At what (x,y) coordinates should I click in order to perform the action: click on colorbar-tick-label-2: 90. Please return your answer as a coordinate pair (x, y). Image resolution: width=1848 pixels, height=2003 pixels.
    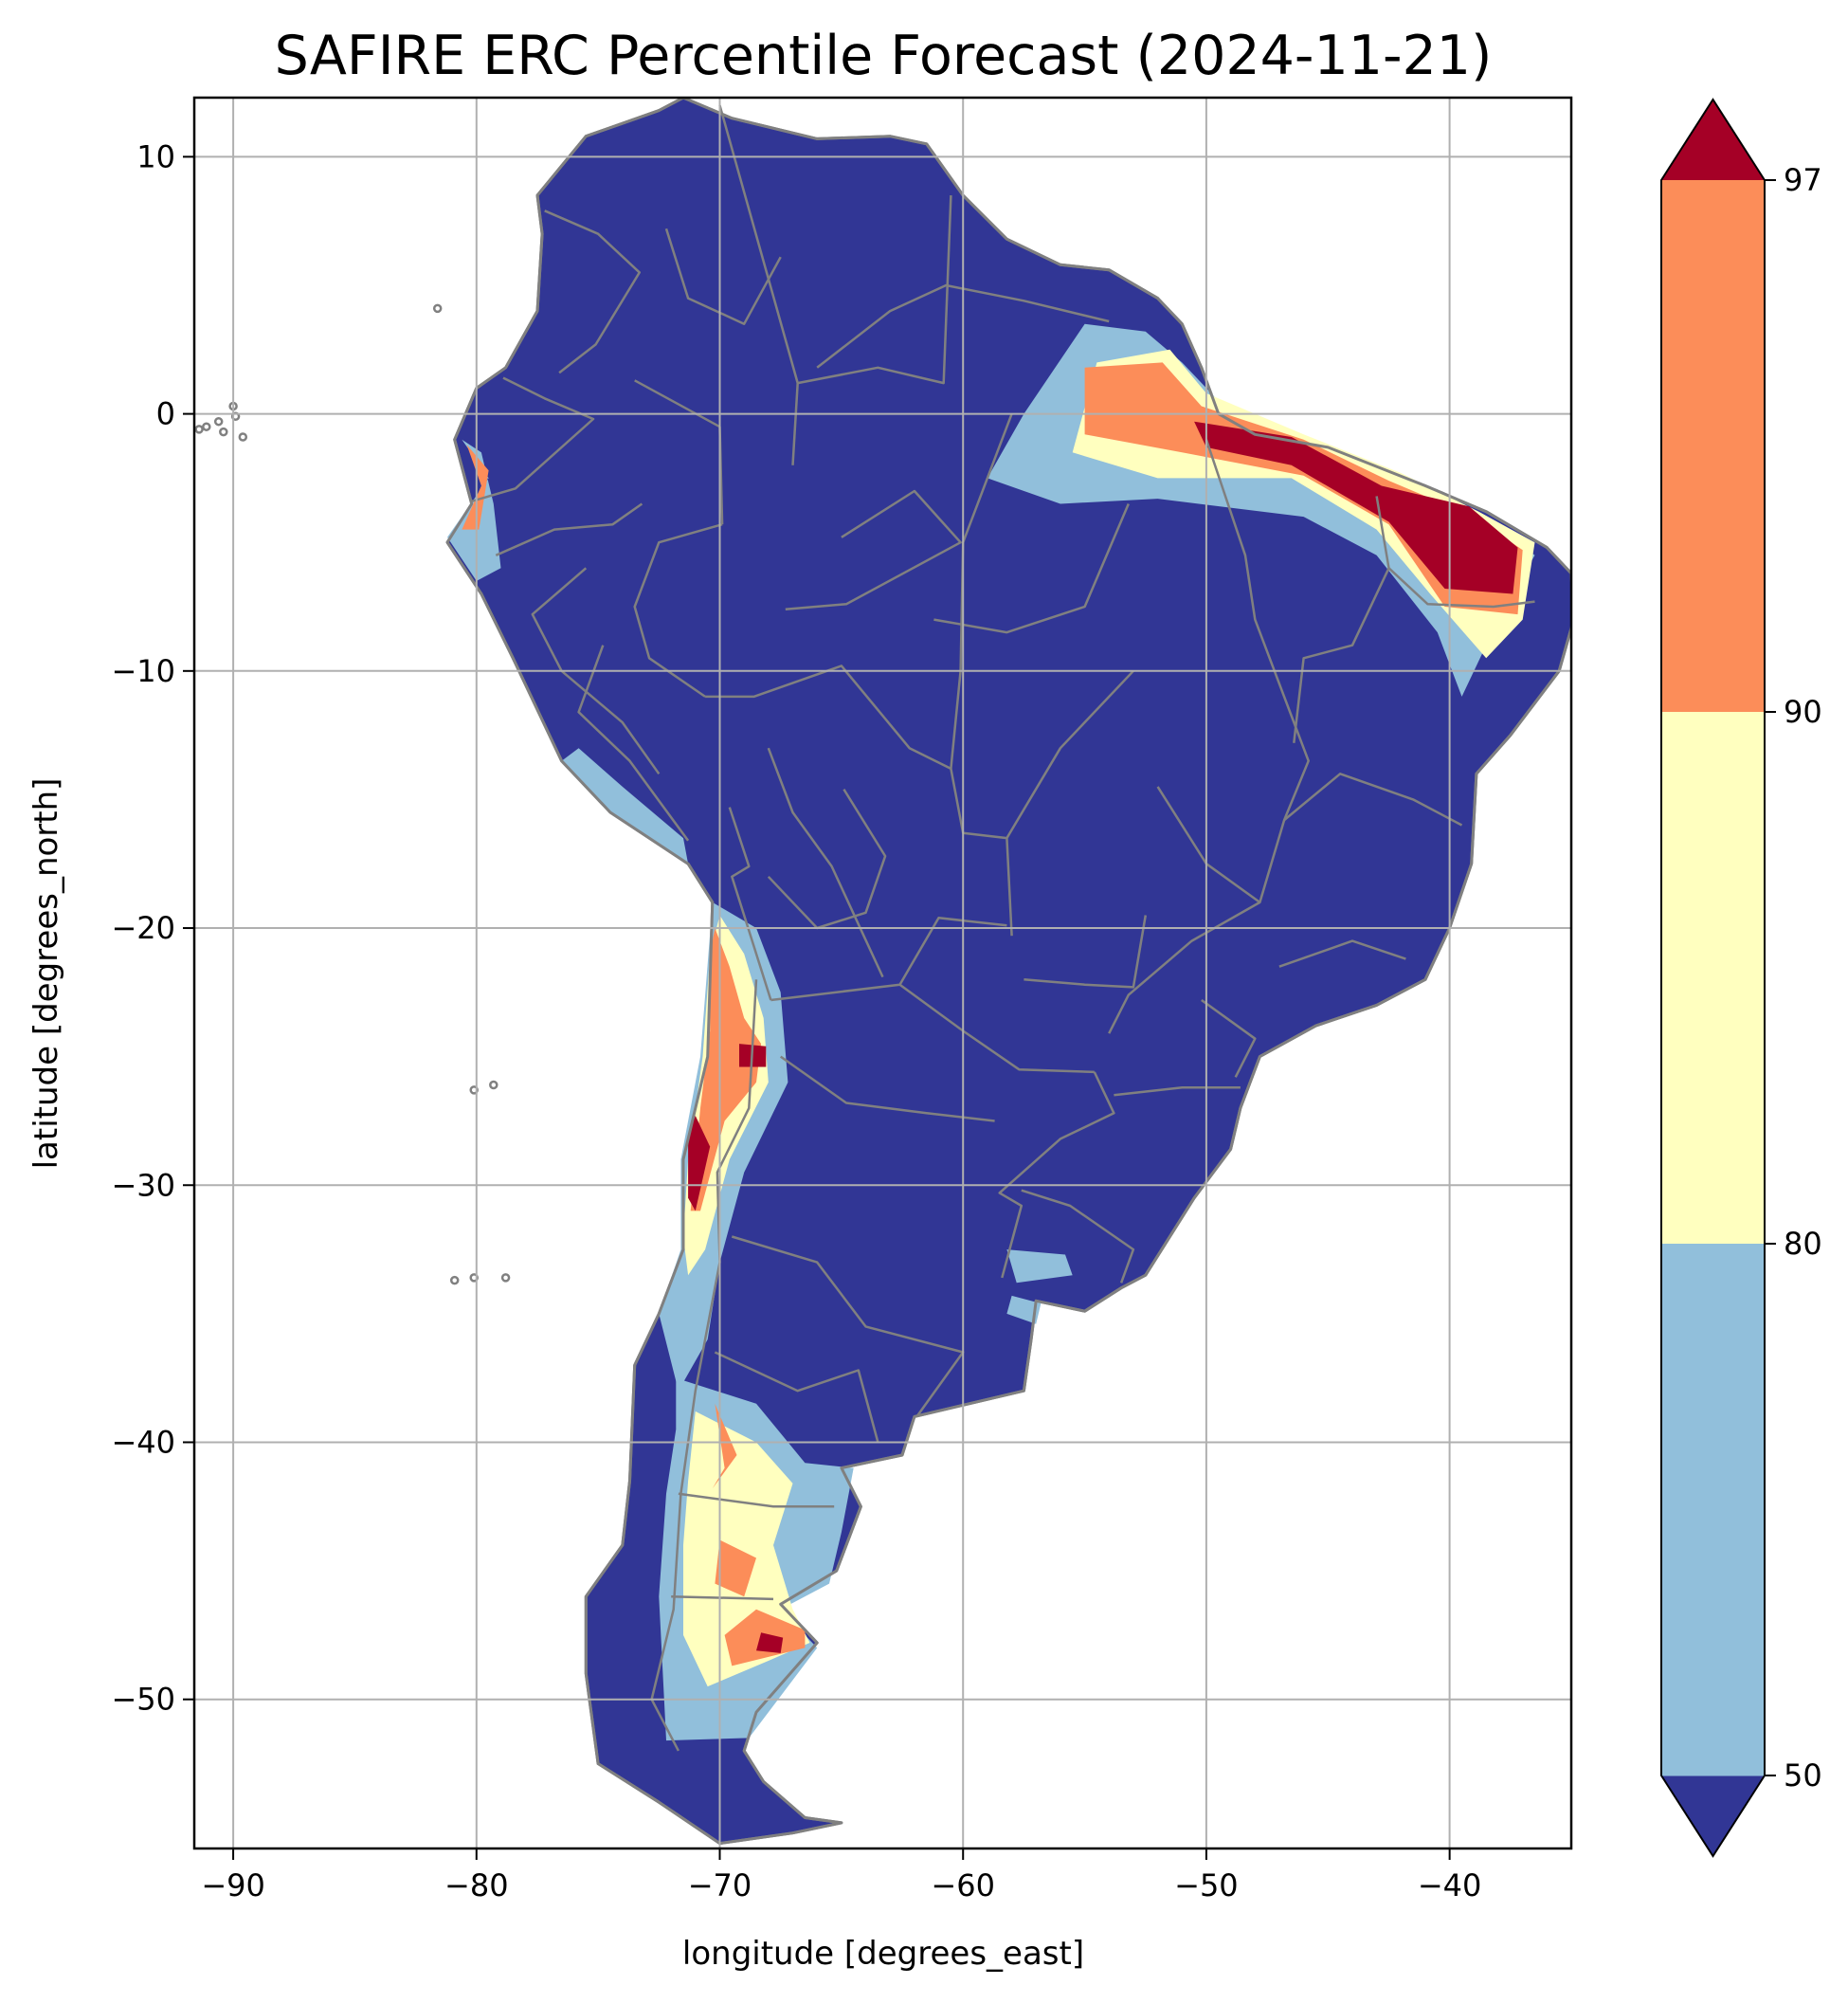
    Looking at the image, I should click on (1803, 712).